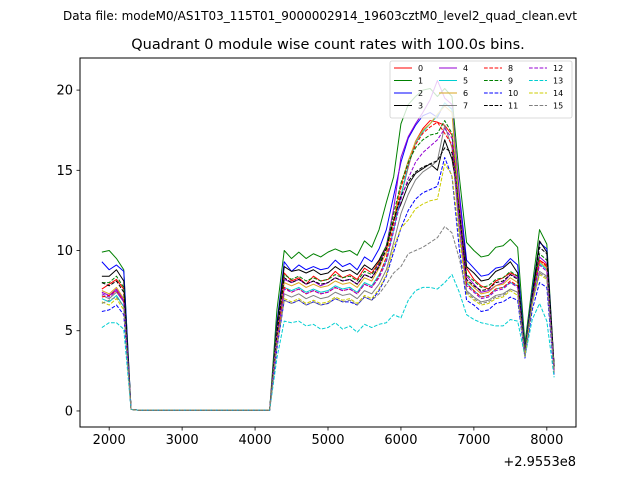 Image resolution: width=640 pixels, height=480 pixels. Describe the element at coordinates (558, 81) in the screenshot. I see `legend-label-13: 13` at that location.